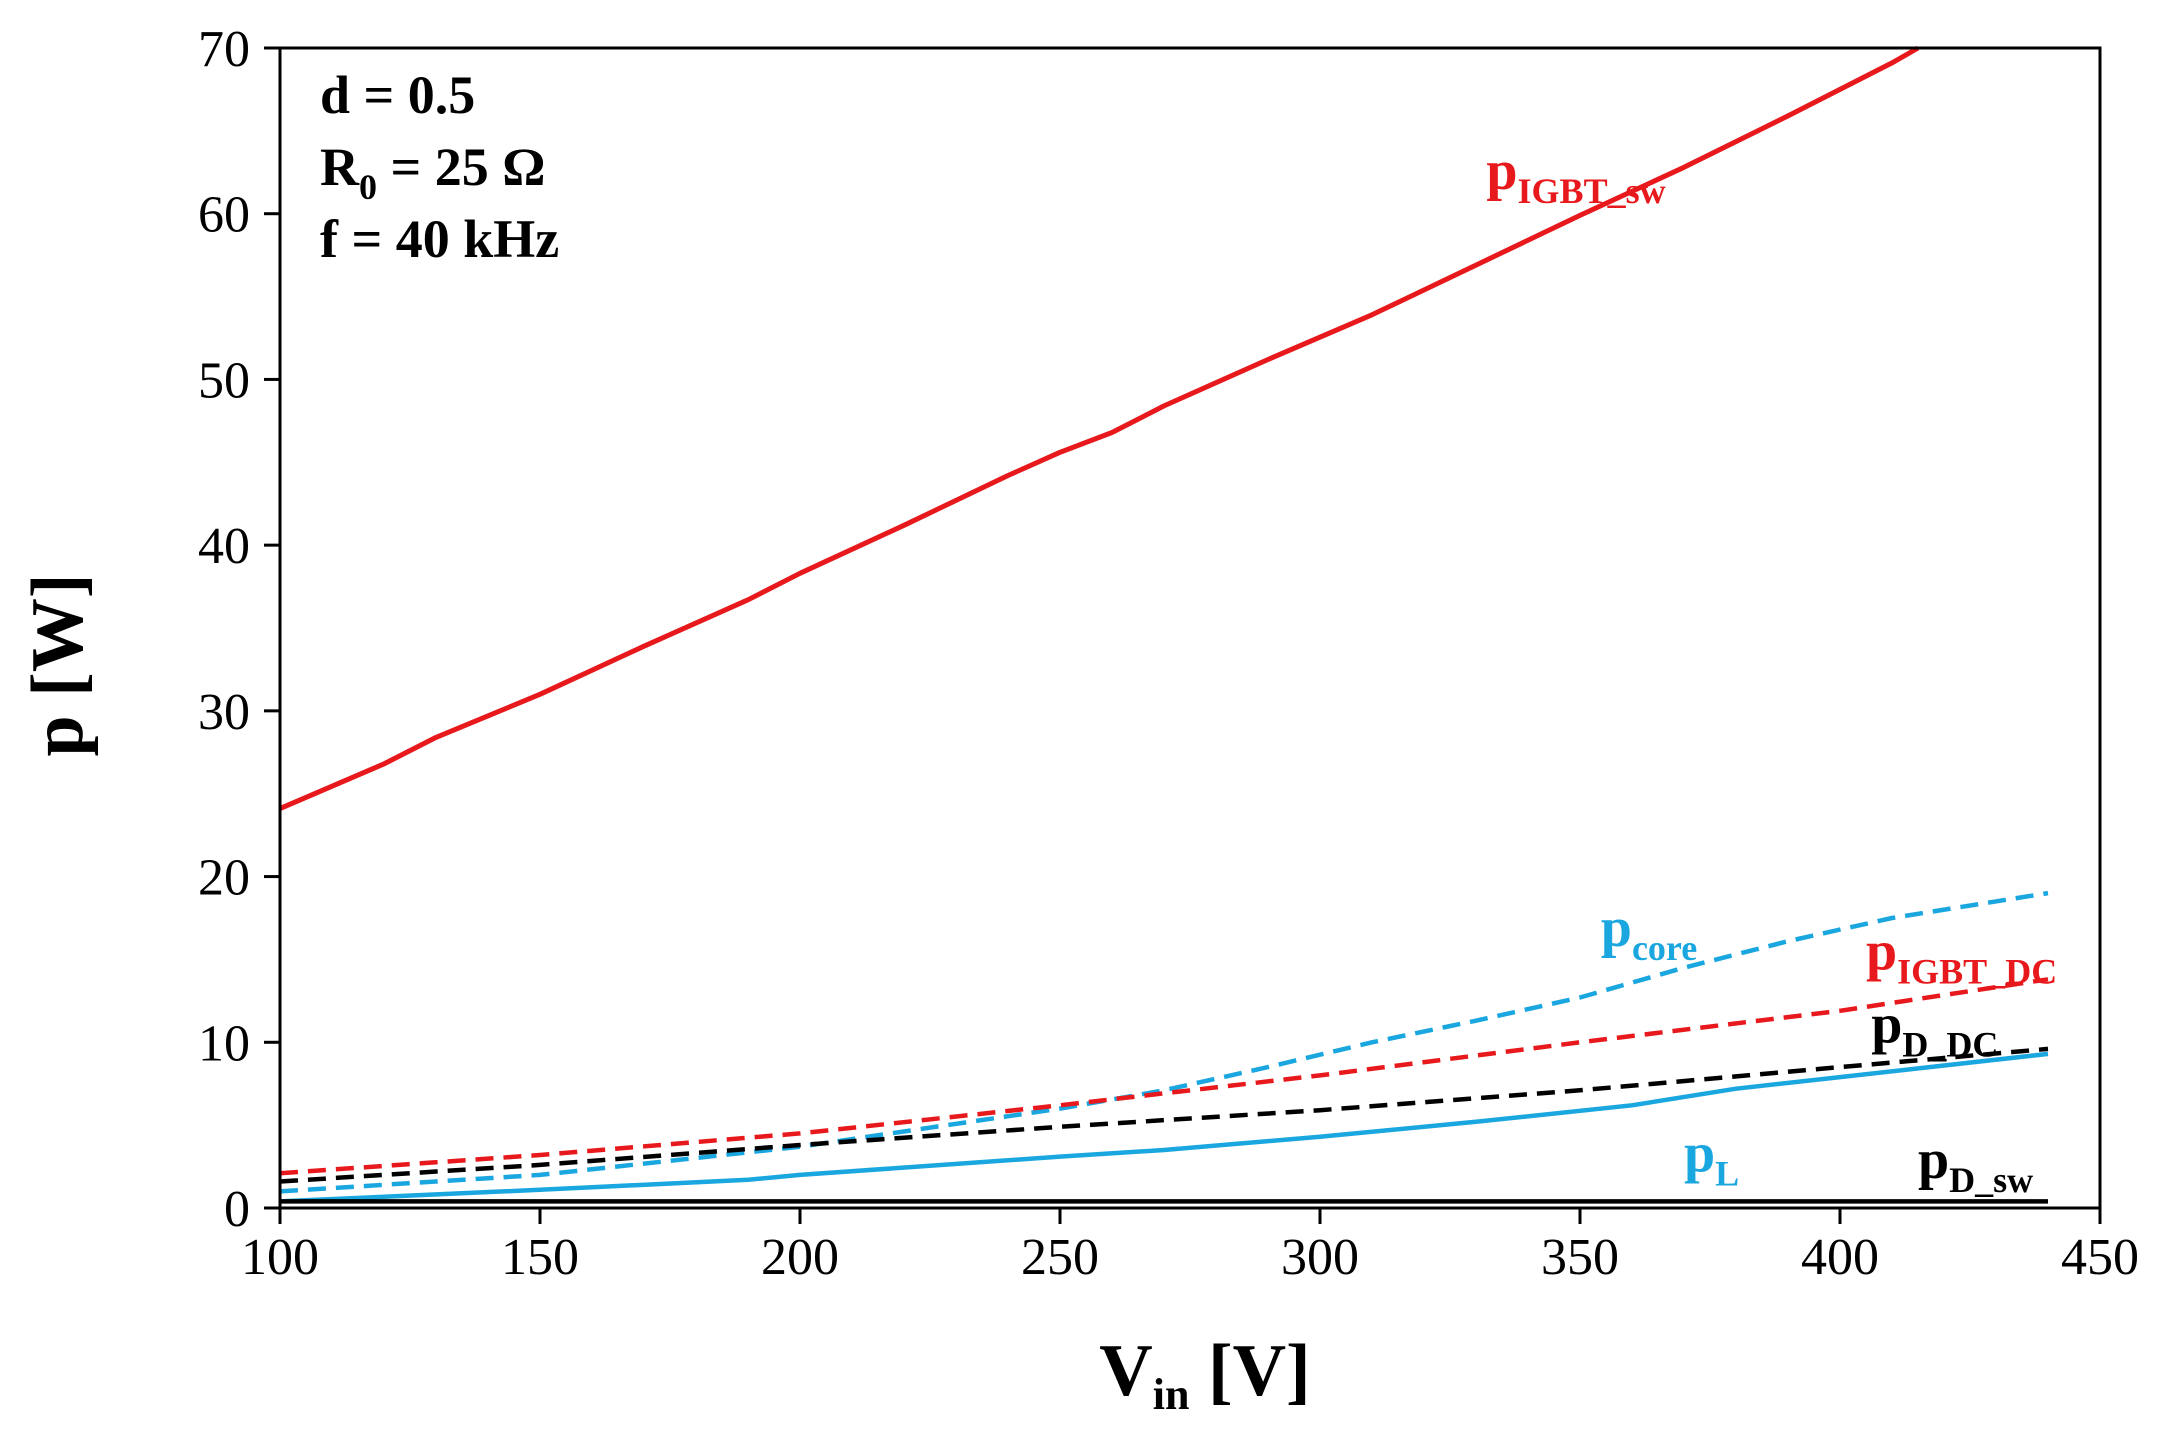  What do you see at coordinates (1164, 1115) in the screenshot?
I see `series-line-p-d-dc` at bounding box center [1164, 1115].